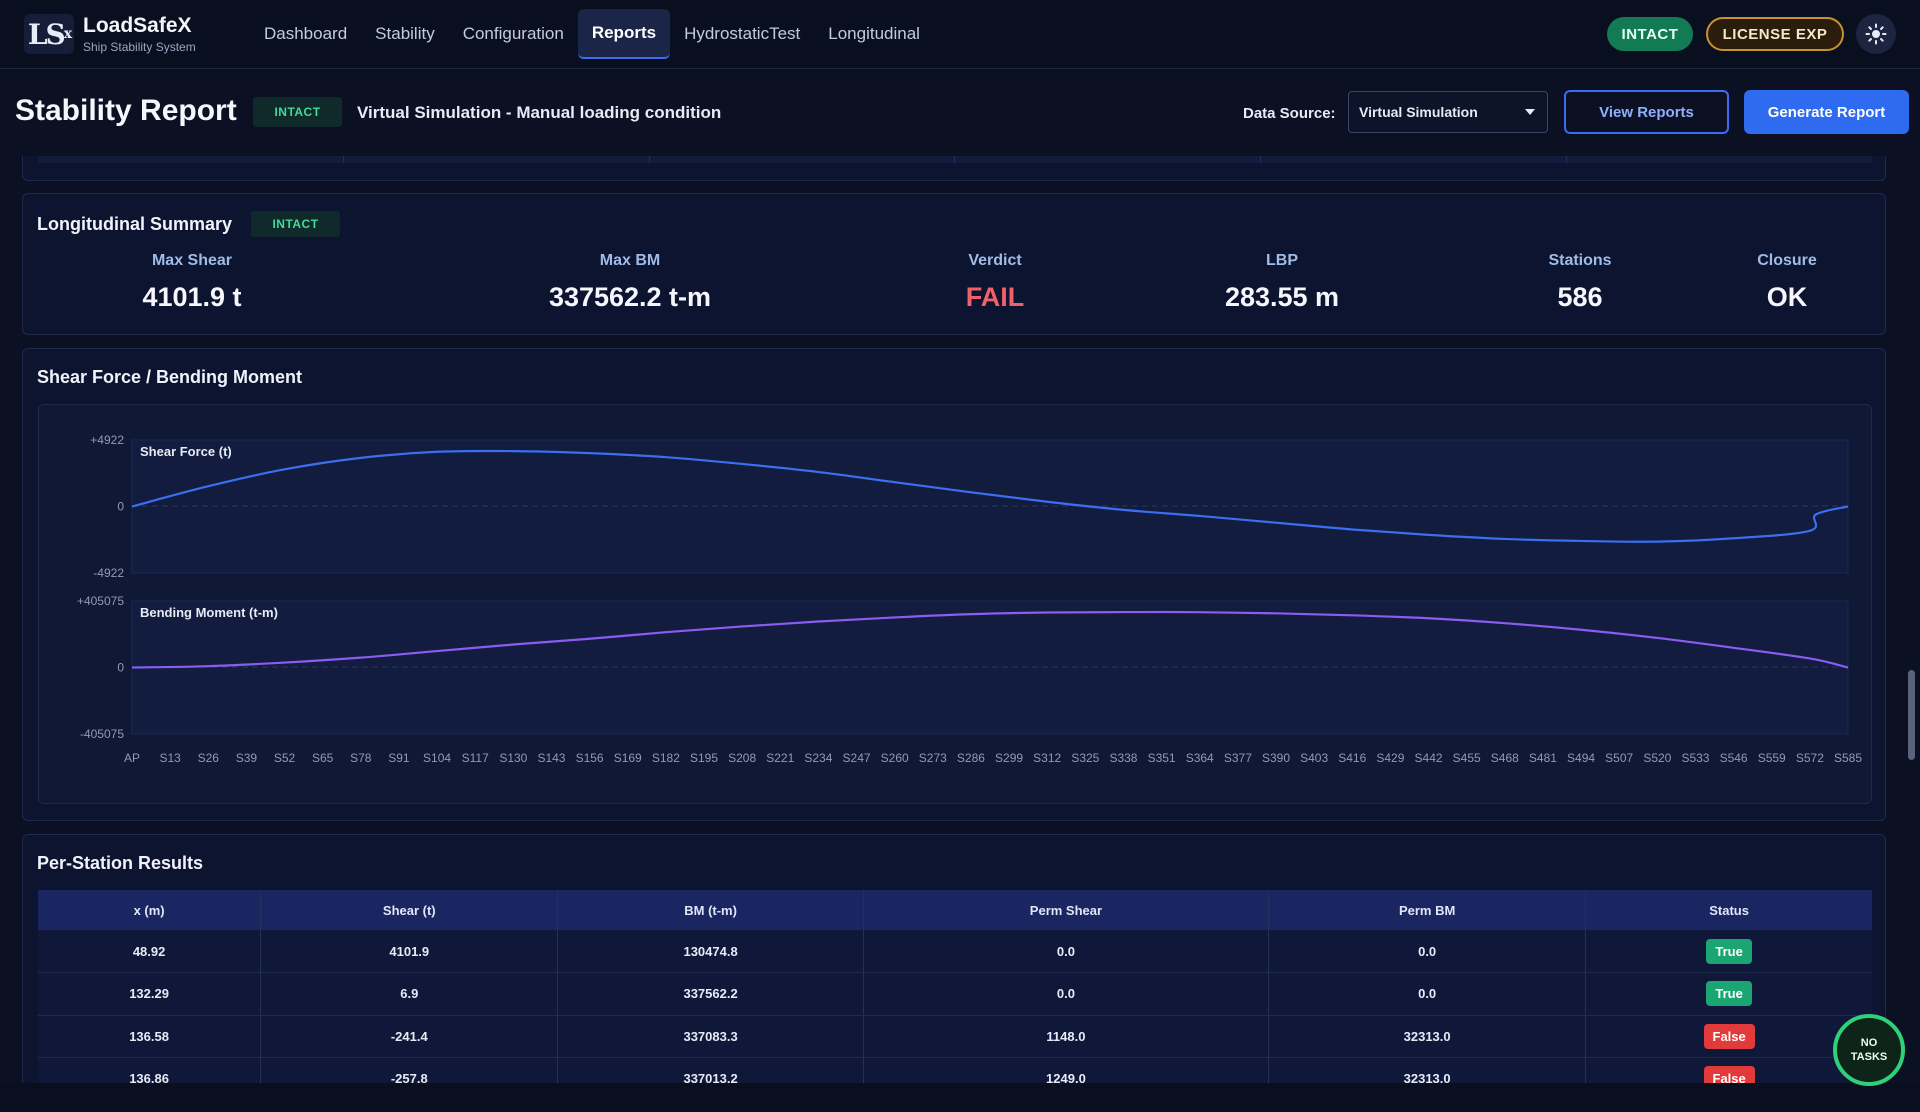 This screenshot has width=1920, height=1112. Describe the element at coordinates (990, 496) in the screenshot. I see `shear-force-line` at that location.